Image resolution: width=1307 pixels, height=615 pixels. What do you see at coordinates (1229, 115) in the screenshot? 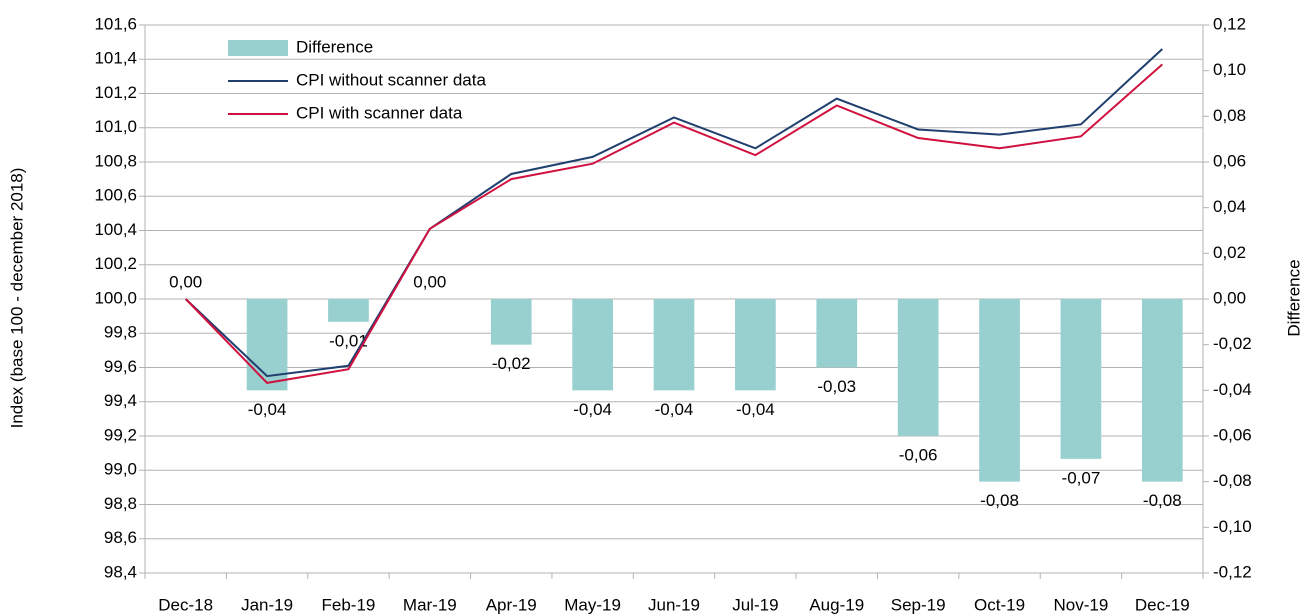
I see `y2-tick-label: 0,08` at bounding box center [1229, 115].